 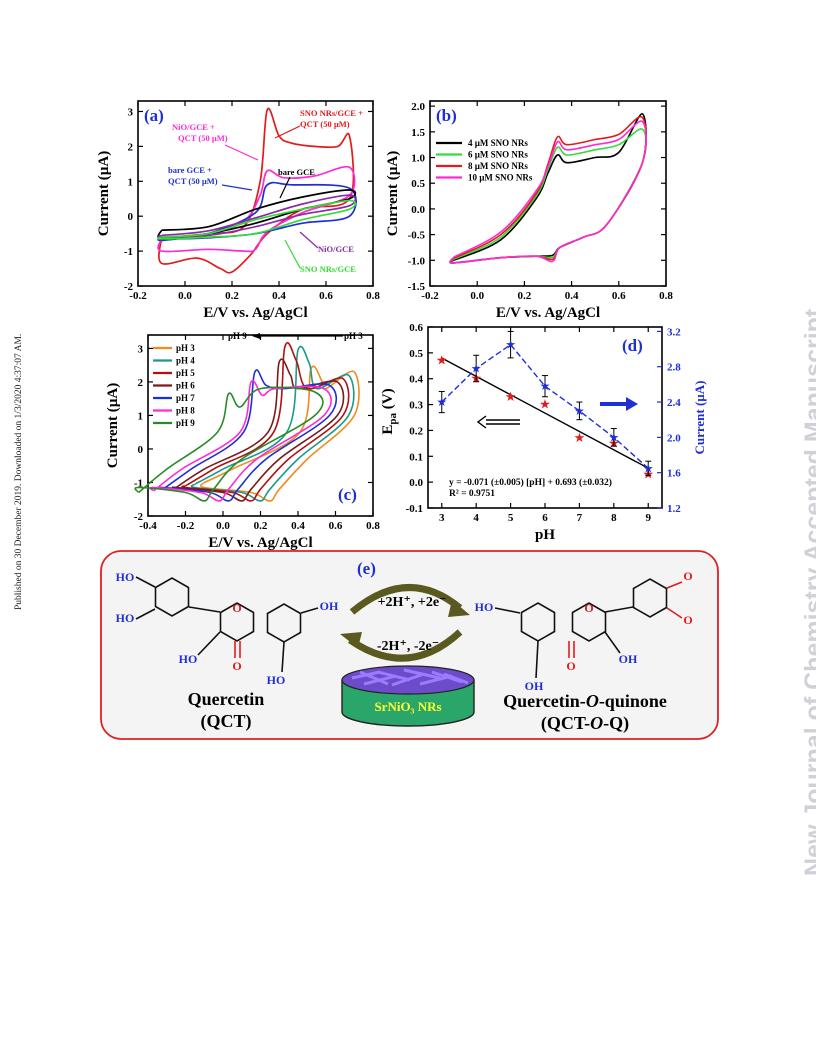 I want to click on legend-label: pH 5, so click(x=185, y=373).